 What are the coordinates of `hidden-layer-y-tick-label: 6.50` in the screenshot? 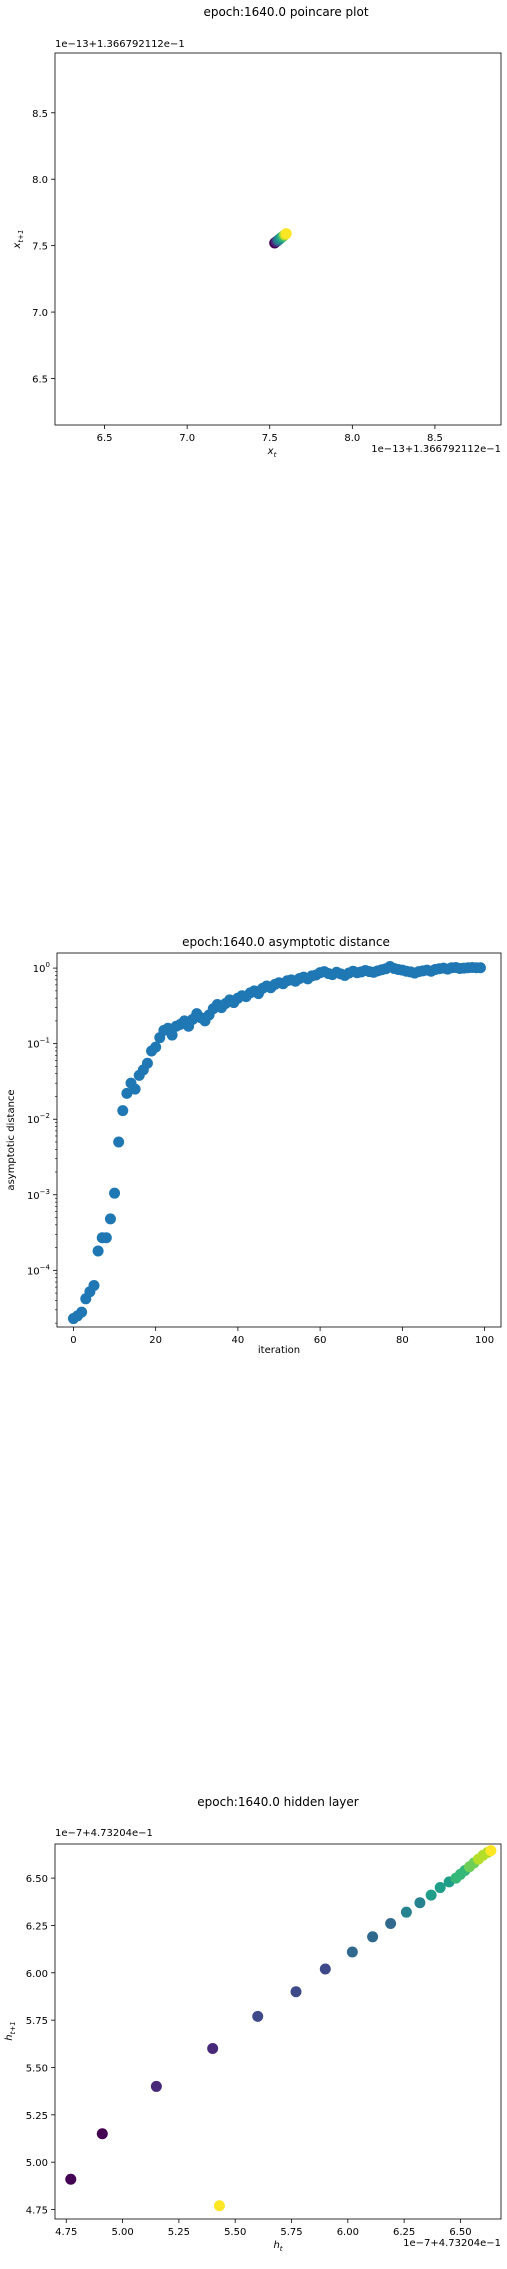 It's located at (37, 1879).